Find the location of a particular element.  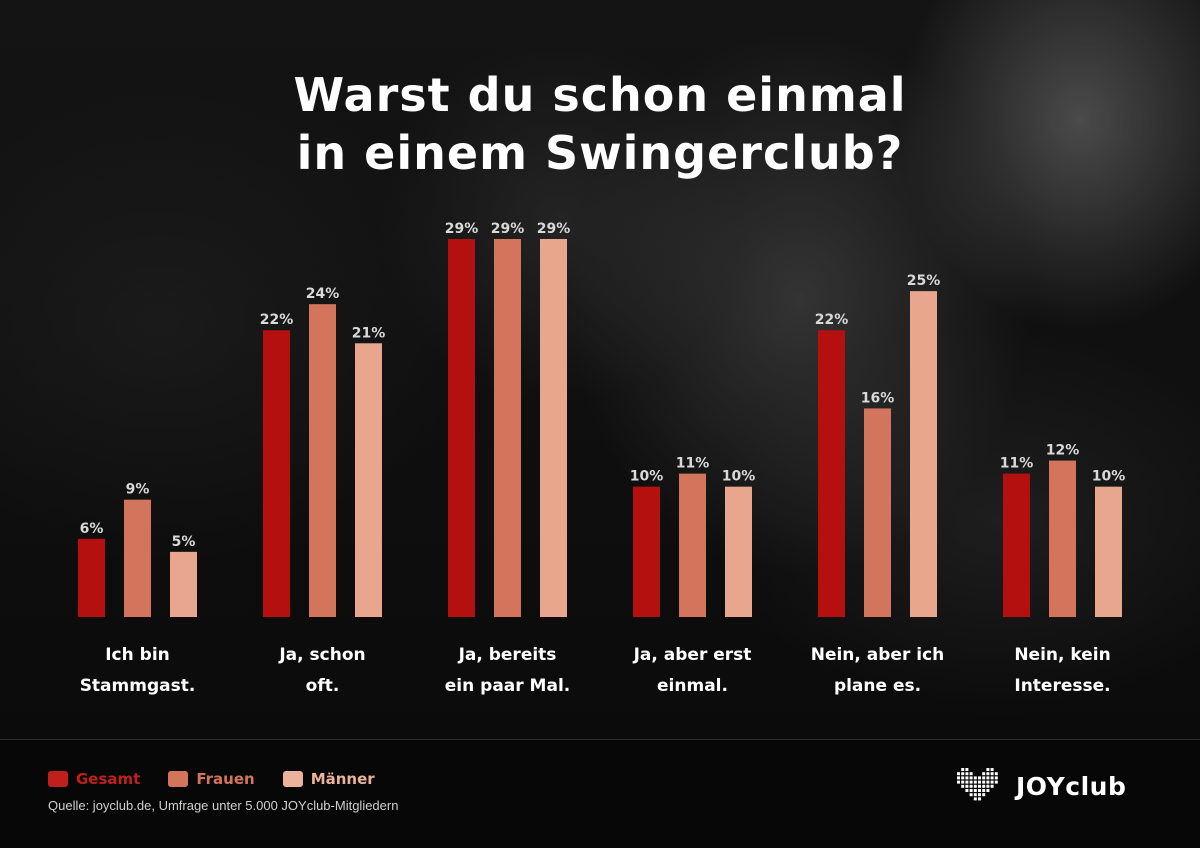

category-label-2-line-2: ein paar Mal. is located at coordinates (507, 686).